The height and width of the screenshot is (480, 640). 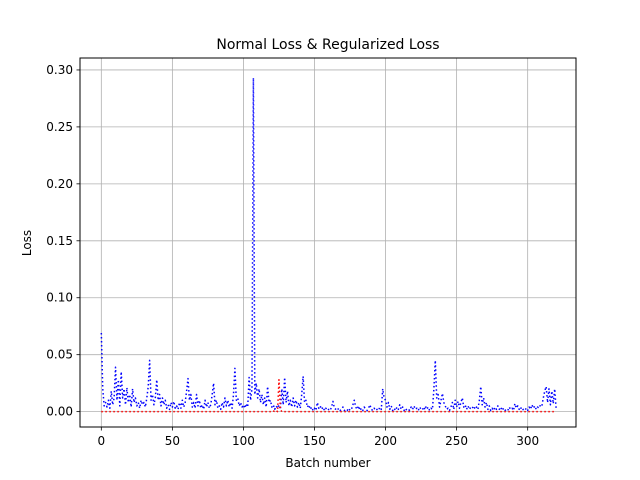 What do you see at coordinates (527, 441) in the screenshot?
I see `x-tick-label: 300` at bounding box center [527, 441].